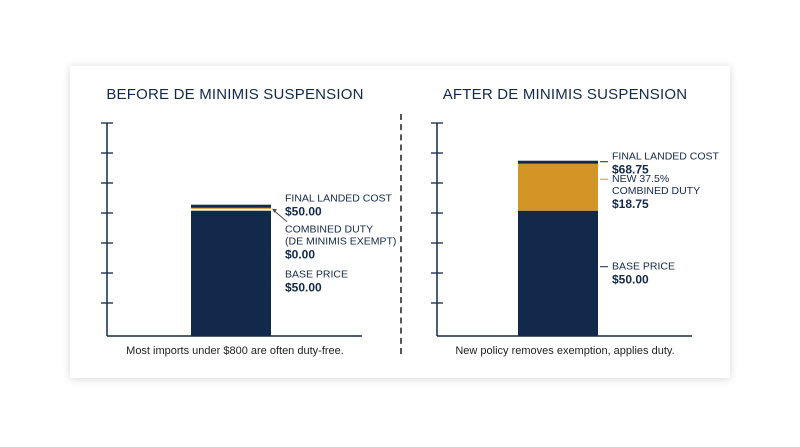 The height and width of the screenshot is (447, 800). I want to click on duty-arrow, so click(280, 216).